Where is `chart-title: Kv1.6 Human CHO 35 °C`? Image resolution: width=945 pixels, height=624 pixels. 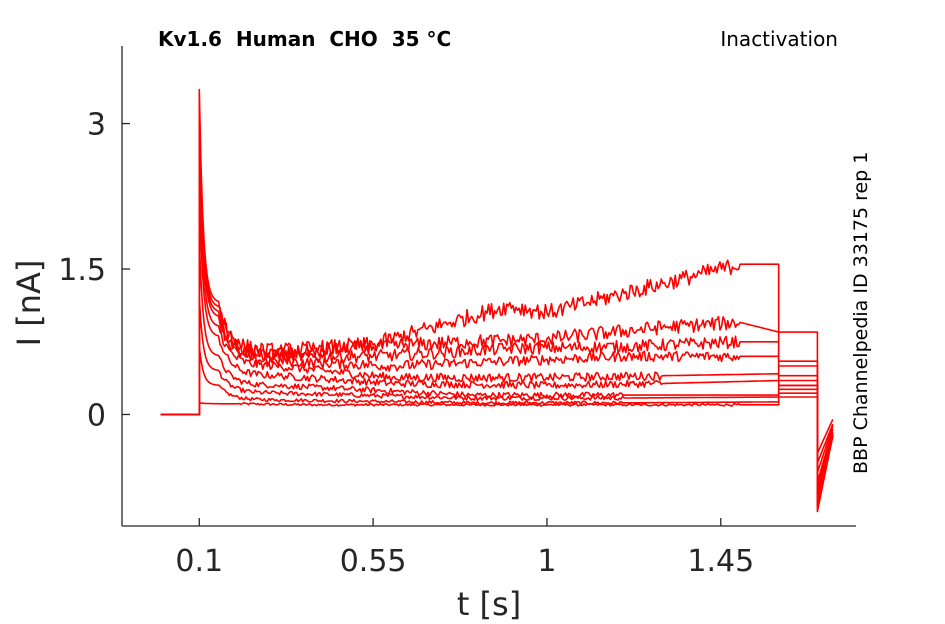
chart-title: Kv1.6 Human CHO 35 °C is located at coordinates (305, 39).